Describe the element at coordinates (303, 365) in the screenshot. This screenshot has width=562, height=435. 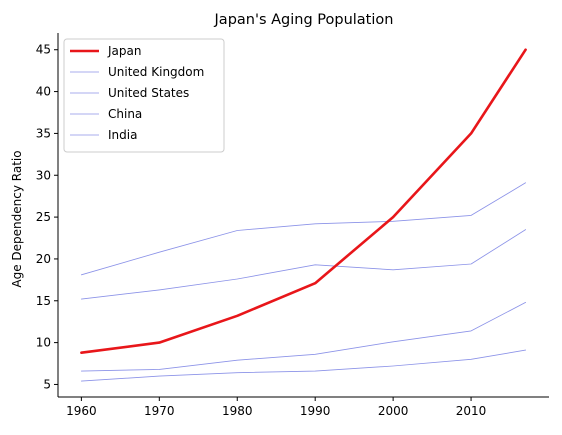
I see `series-line-india` at that location.